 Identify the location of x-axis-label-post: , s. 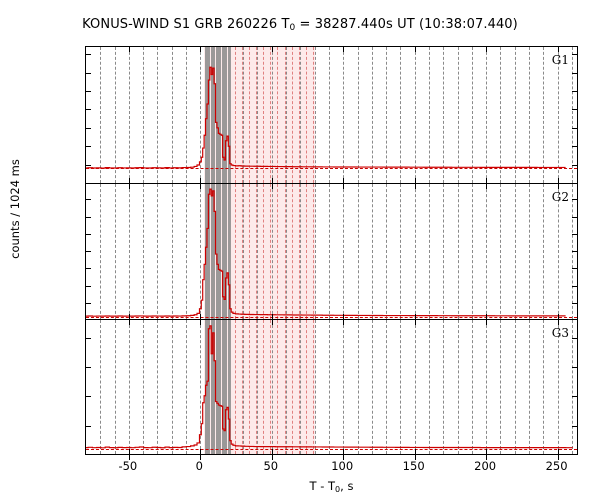
(347, 486).